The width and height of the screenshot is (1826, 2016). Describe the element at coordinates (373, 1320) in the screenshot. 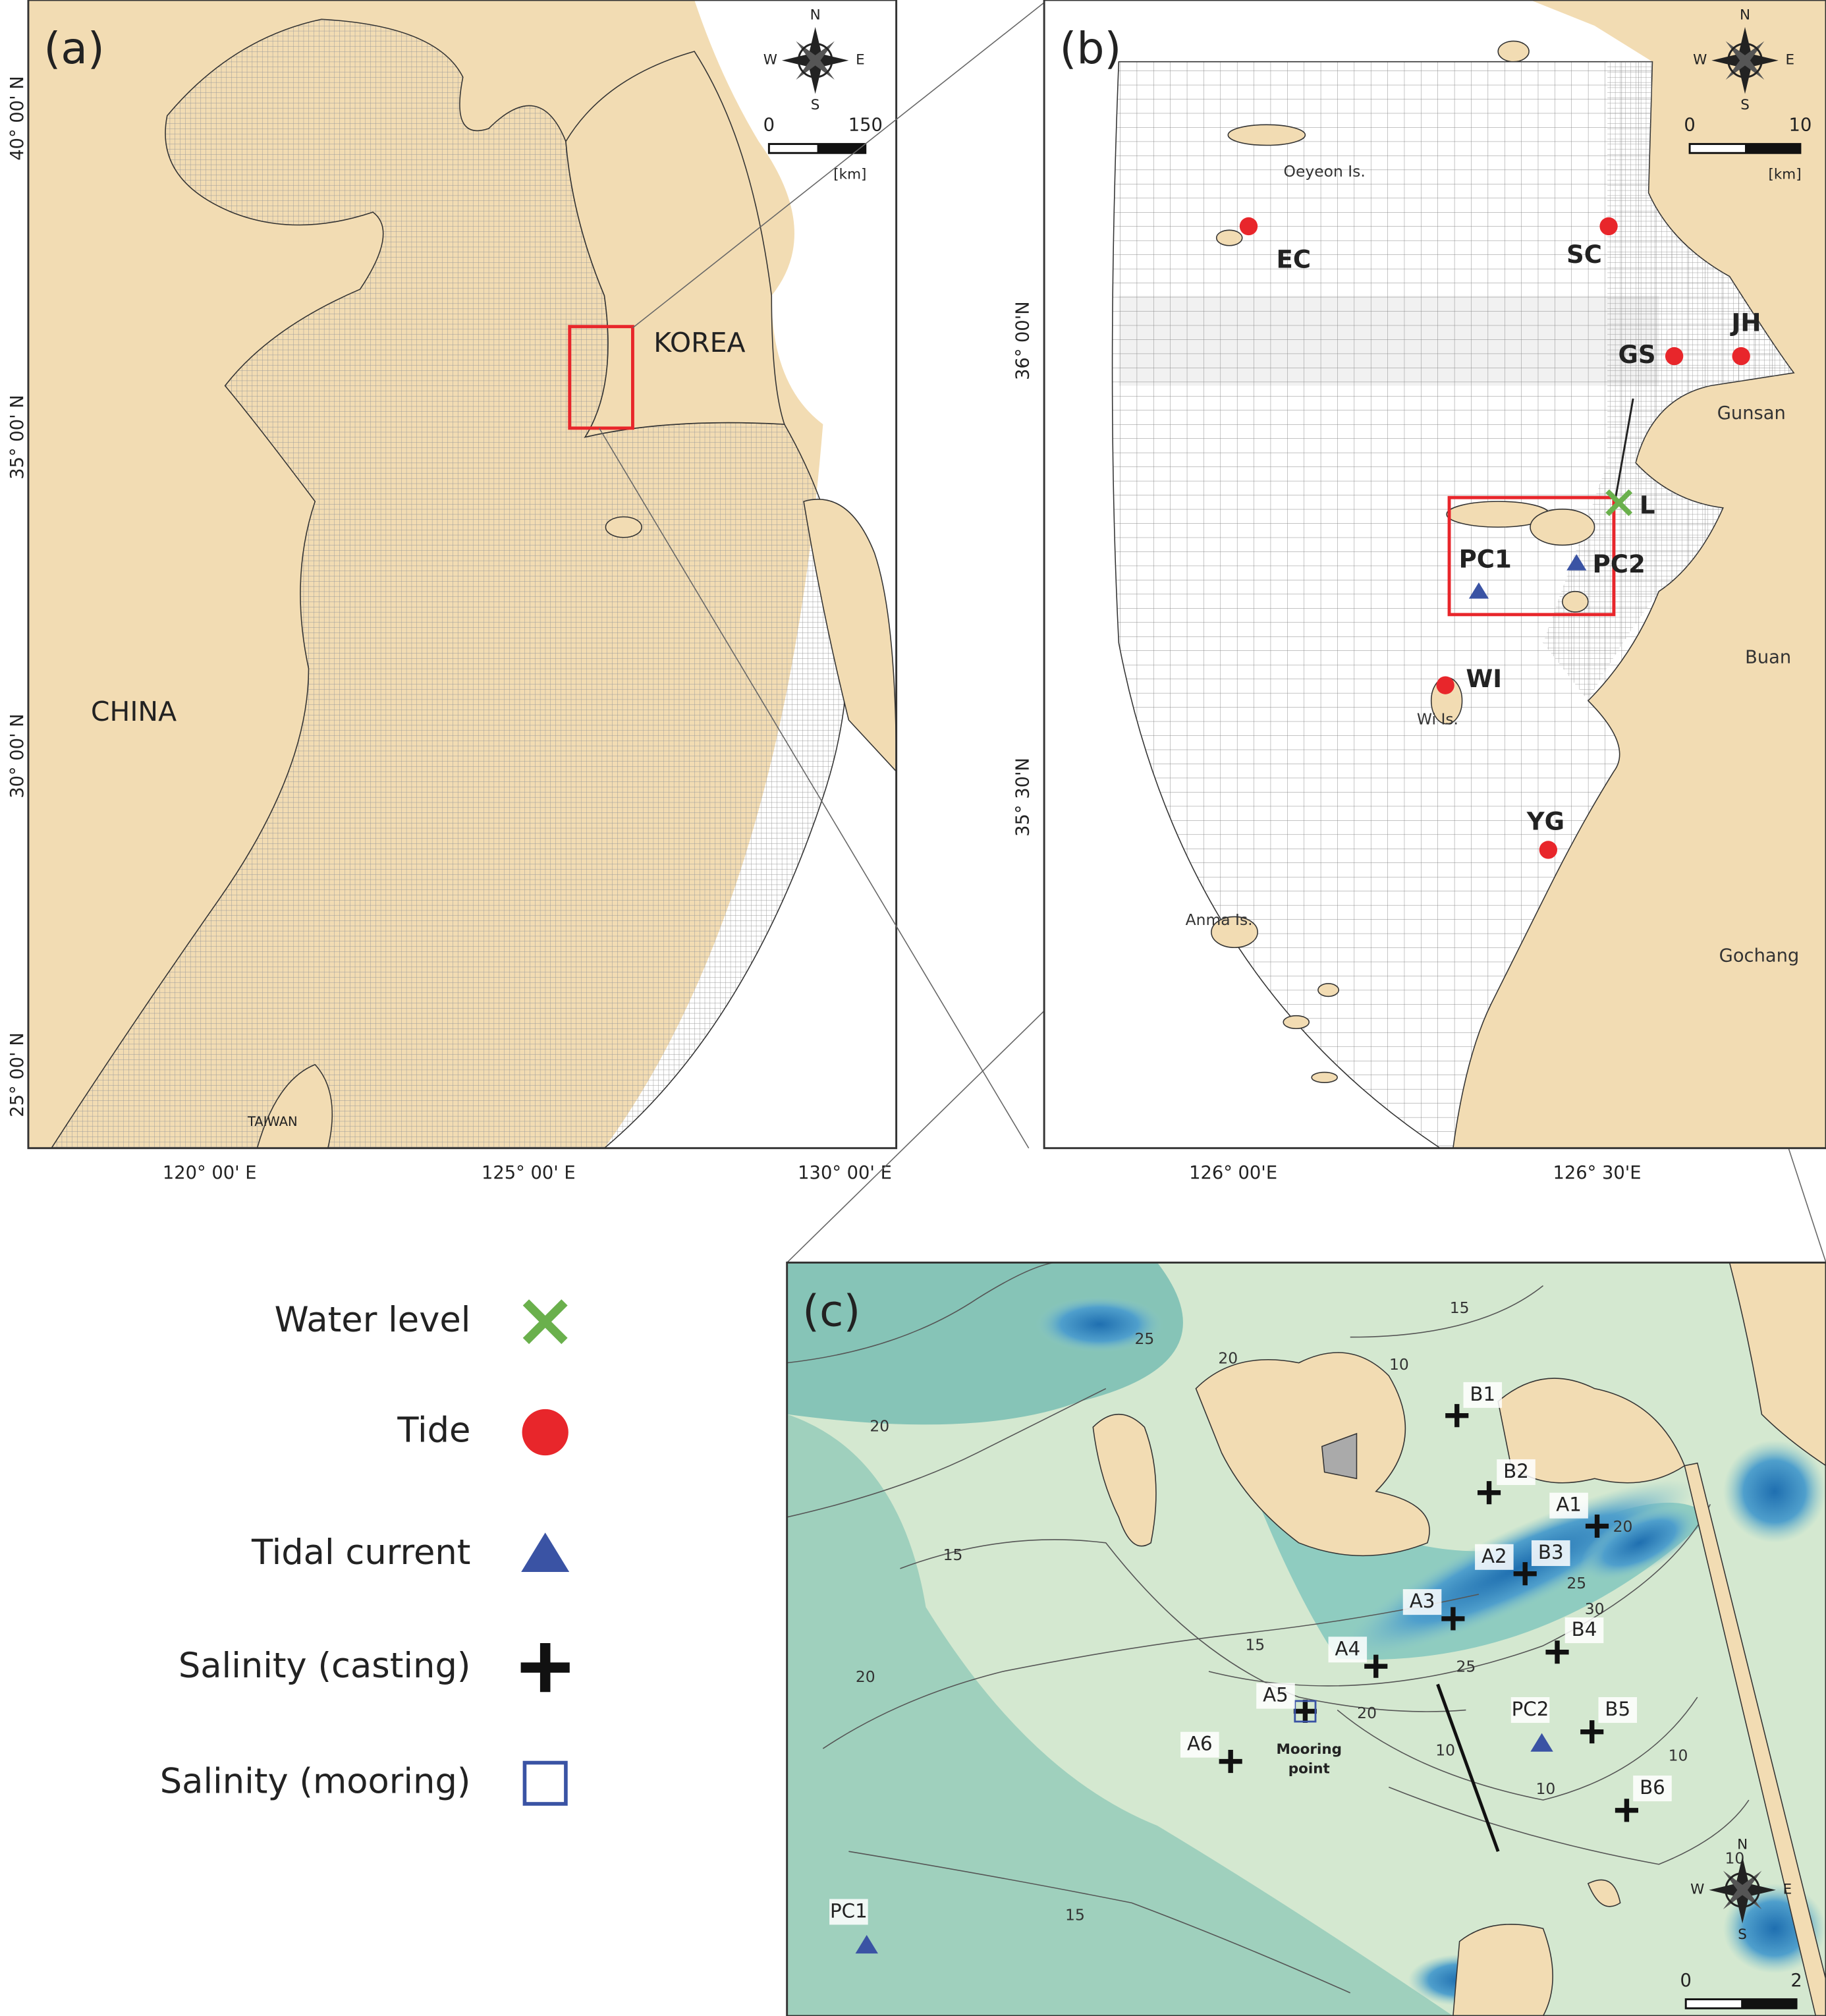

I see `legend-label: Water level` at that location.